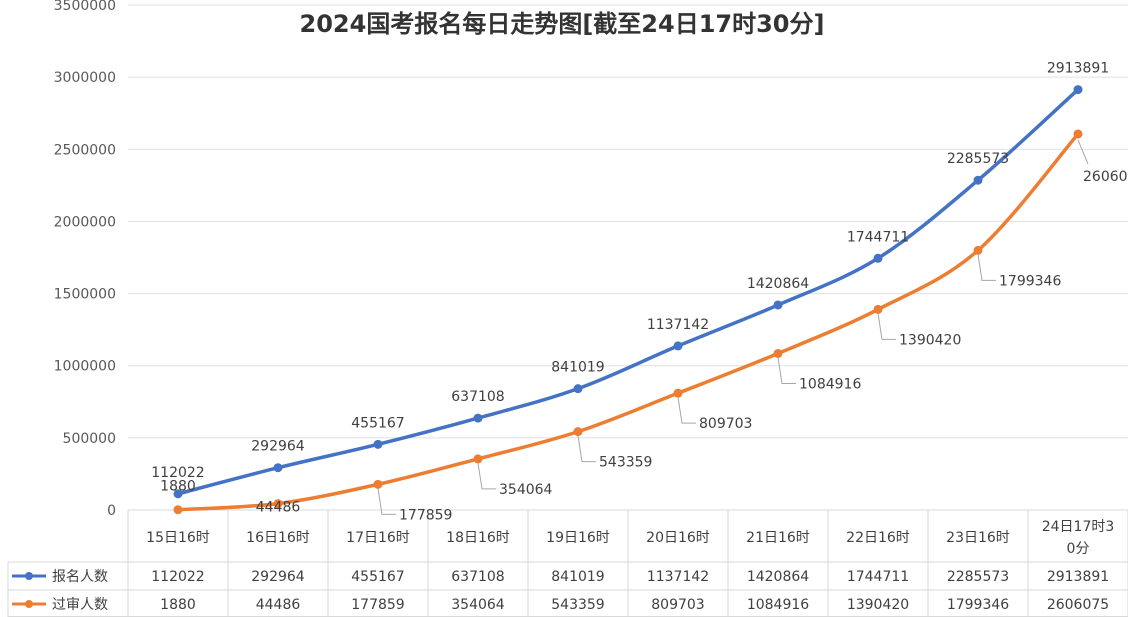 The image size is (1128, 617). What do you see at coordinates (526, 490) in the screenshot?
I see `data-label: 354064` at bounding box center [526, 490].